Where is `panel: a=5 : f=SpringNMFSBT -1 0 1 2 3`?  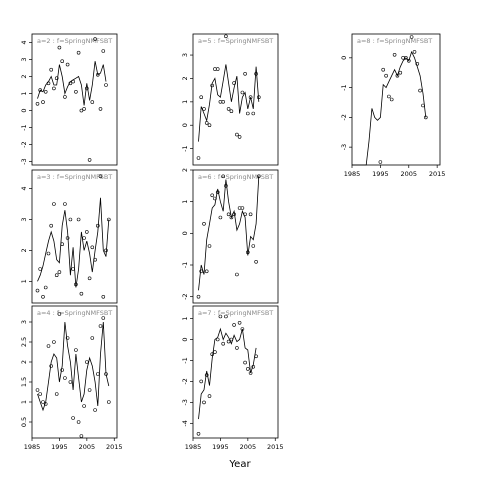 panel: a=5 : f=SpringNMFSBT -1 0 1 2 3 is located at coordinates (230, 99).